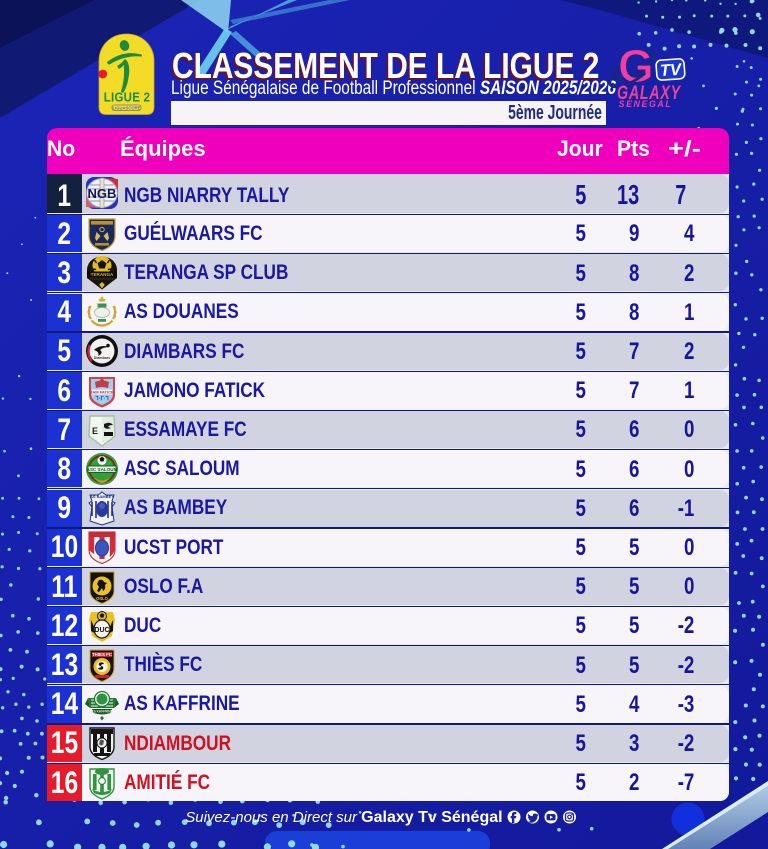  What do you see at coordinates (646, 104) in the screenshot?
I see `svg-text: SENEGAL` at bounding box center [646, 104].